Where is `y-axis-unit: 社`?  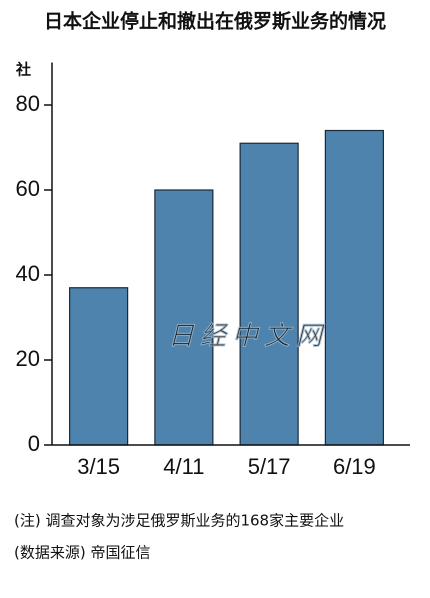
y-axis-unit: 社 is located at coordinates (23, 70).